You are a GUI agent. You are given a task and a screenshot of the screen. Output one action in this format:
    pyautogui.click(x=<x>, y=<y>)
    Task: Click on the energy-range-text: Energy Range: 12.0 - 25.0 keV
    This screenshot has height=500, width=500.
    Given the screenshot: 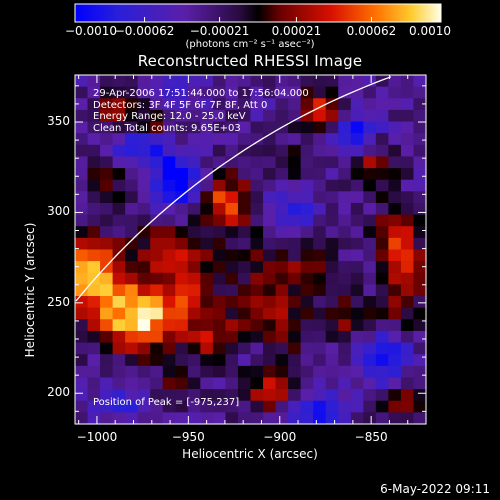 What is the action you would take?
    pyautogui.click(x=169, y=116)
    